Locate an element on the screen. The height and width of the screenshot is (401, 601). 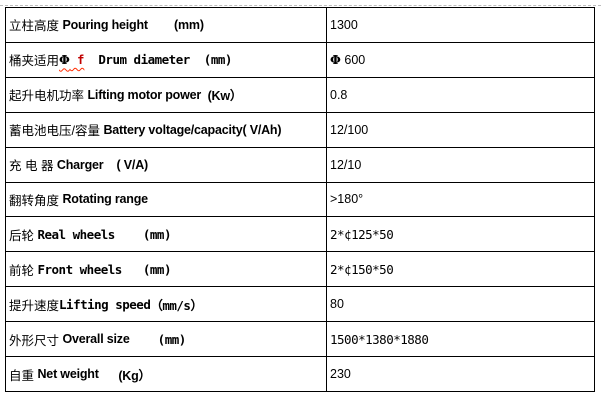
table-row: 起升电机功率 Lifting motor power (Kw） 0.8 is located at coordinates (300, 95).